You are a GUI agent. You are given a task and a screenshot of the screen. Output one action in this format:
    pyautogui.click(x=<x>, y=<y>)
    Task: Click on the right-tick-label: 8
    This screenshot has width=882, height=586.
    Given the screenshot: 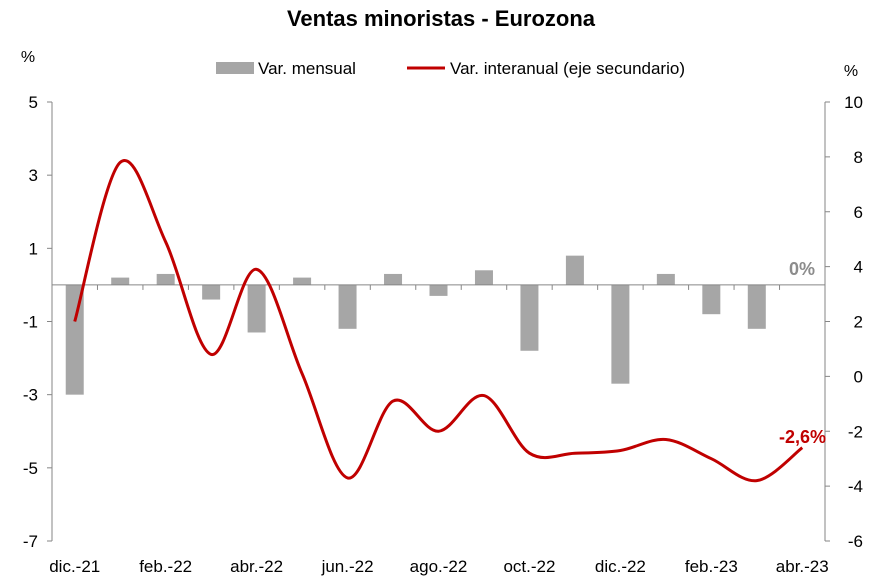 What is the action you would take?
    pyautogui.click(x=858, y=157)
    